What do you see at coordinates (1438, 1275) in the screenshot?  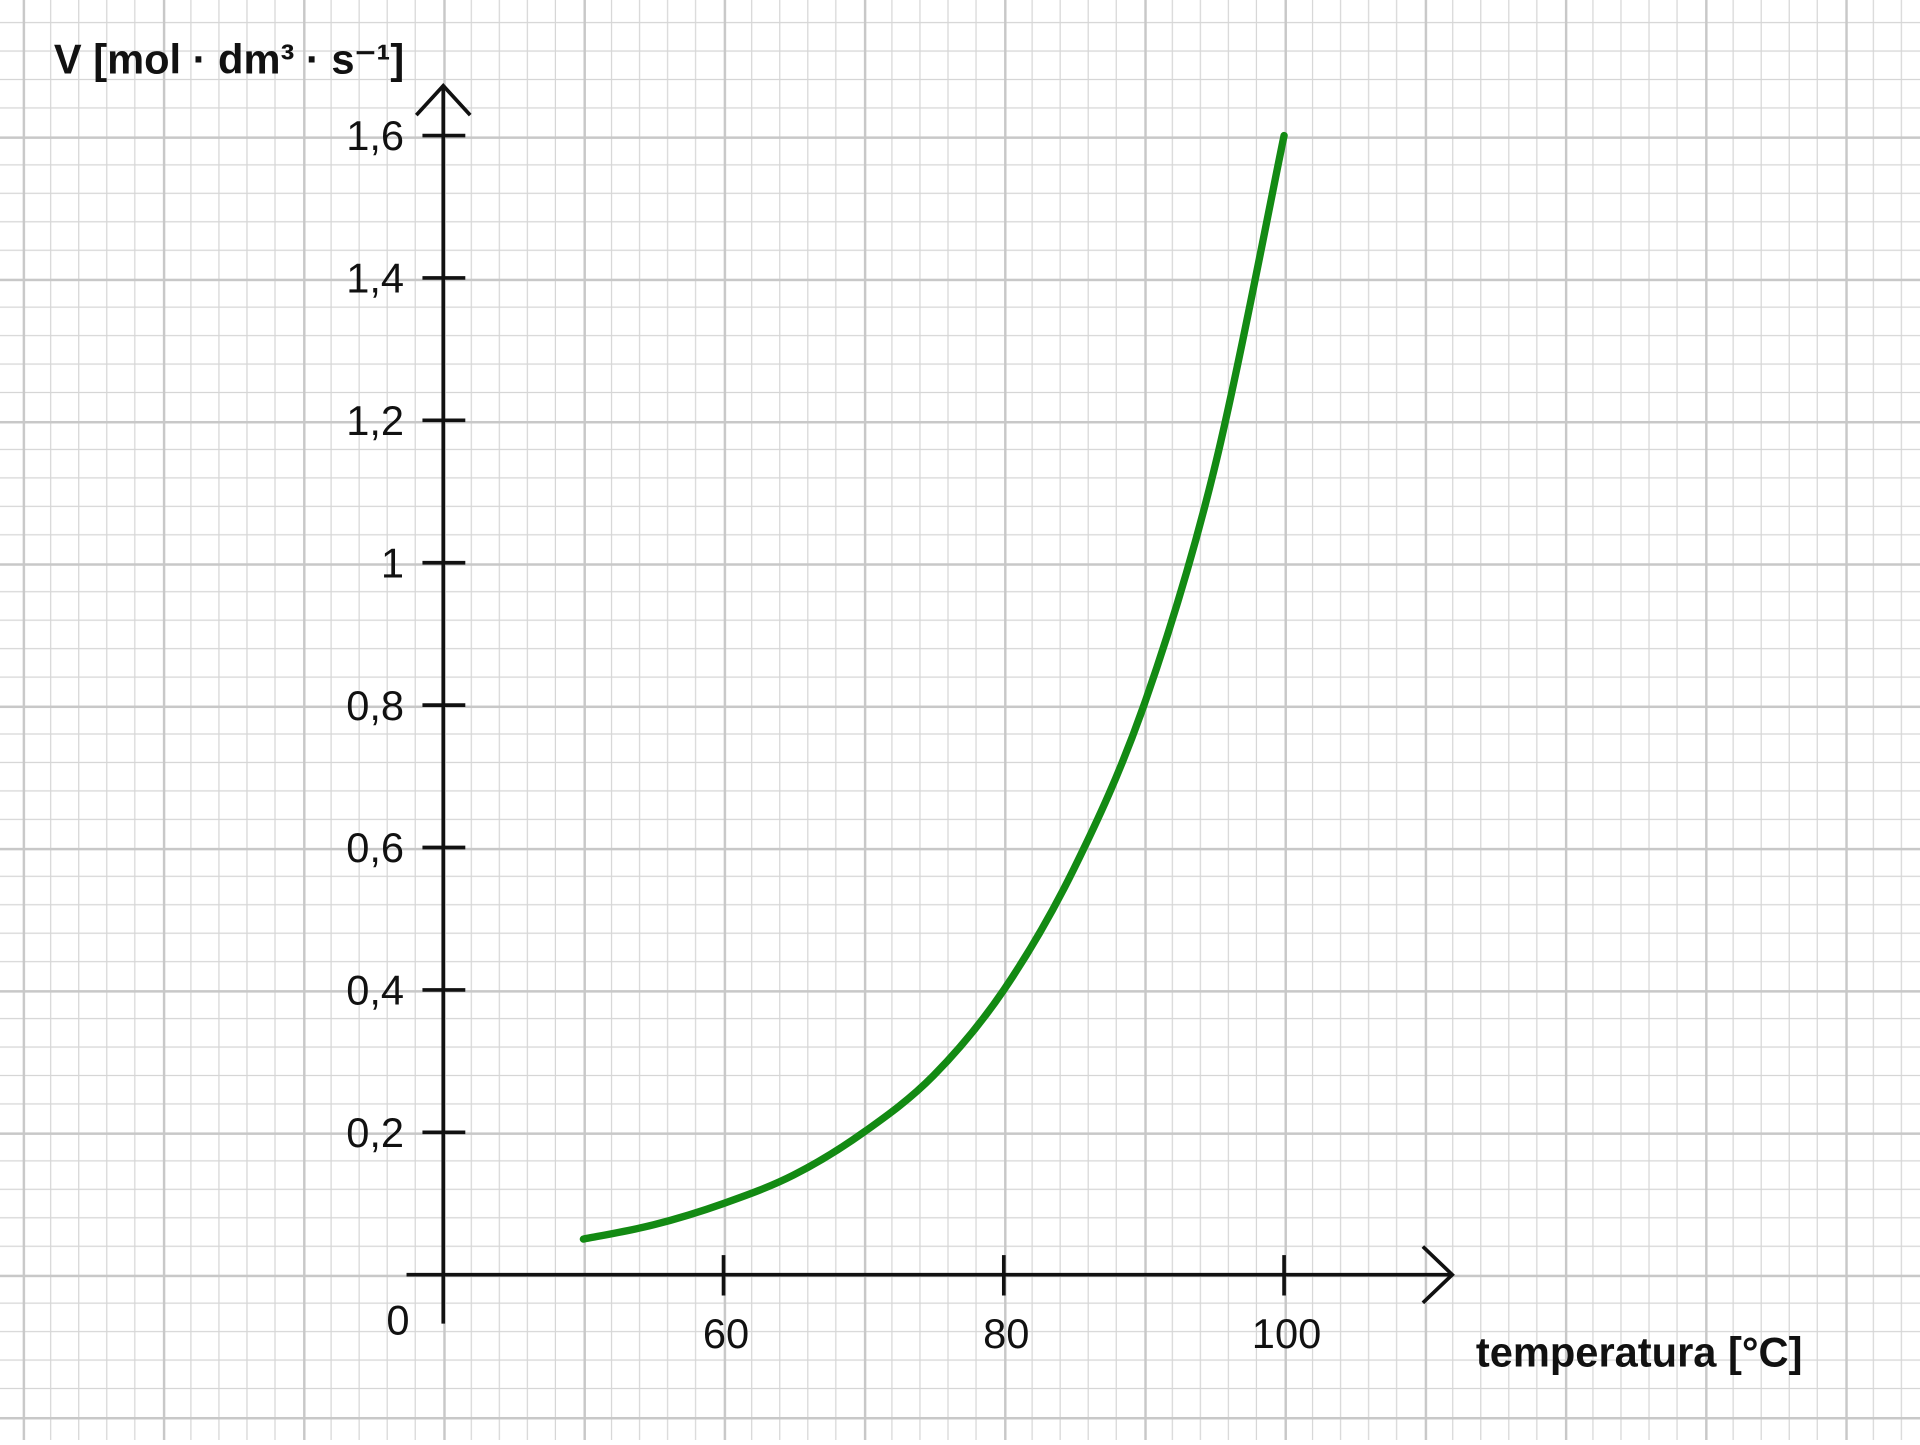 I see `x-axis-arrow` at bounding box center [1438, 1275].